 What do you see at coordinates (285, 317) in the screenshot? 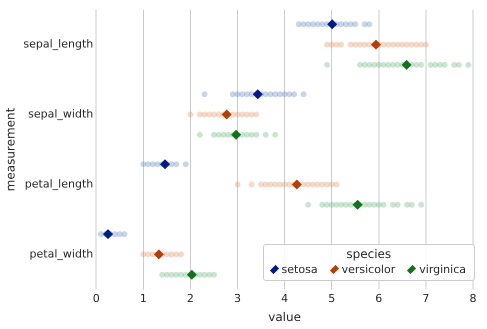
I see `x-axis-title: value` at bounding box center [285, 317].